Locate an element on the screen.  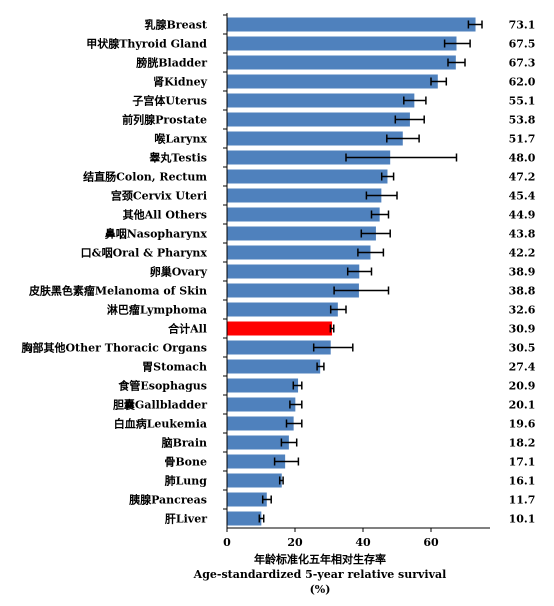
category-label: 肝Liver is located at coordinates (186, 519).